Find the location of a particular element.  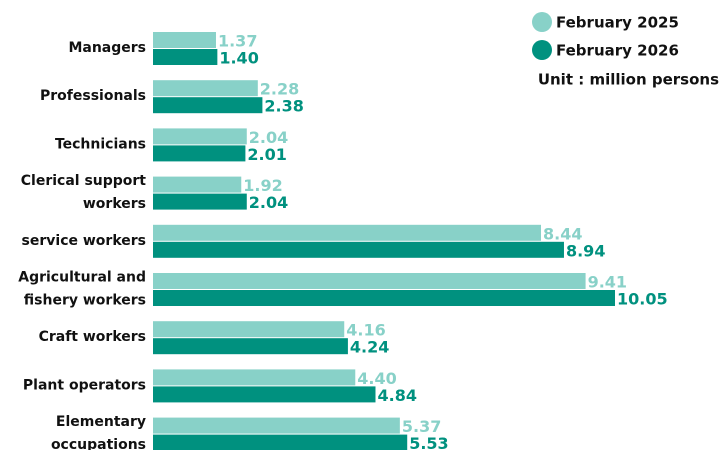

category-label: Elementary occupations is located at coordinates (98, 432).